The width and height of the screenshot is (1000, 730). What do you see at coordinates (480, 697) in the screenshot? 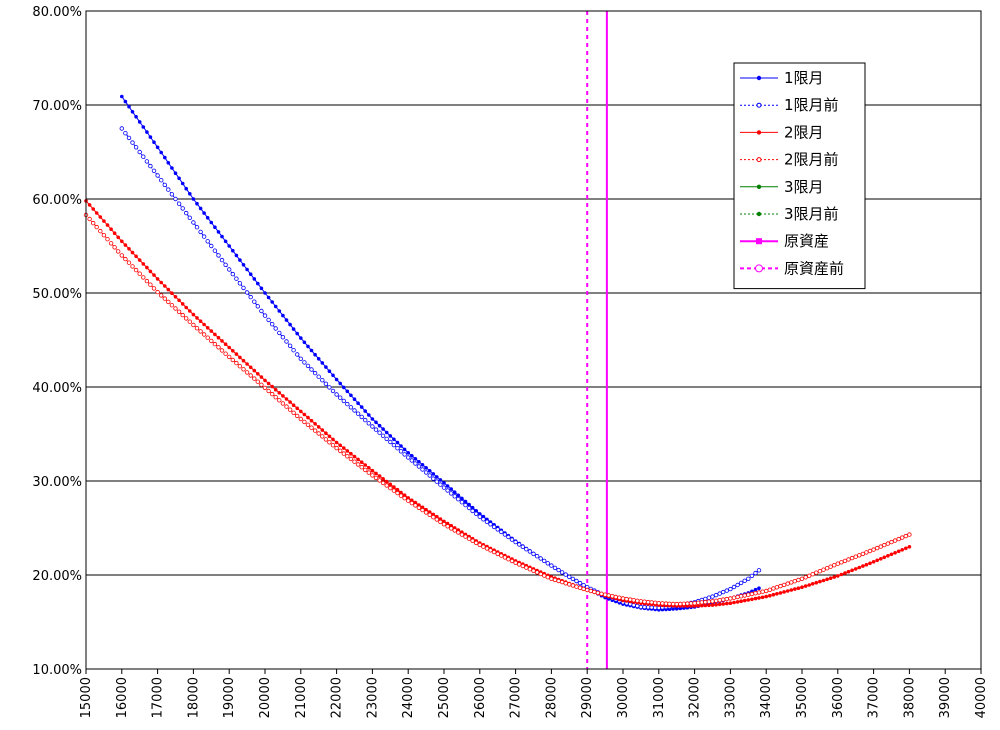
I see `x-tick-label: 26000` at bounding box center [480, 697].